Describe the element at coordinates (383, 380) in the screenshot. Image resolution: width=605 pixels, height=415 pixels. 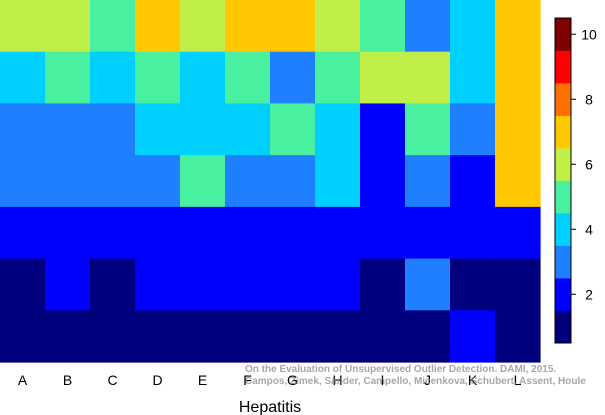
I see `x-tick-label-I: I` at that location.